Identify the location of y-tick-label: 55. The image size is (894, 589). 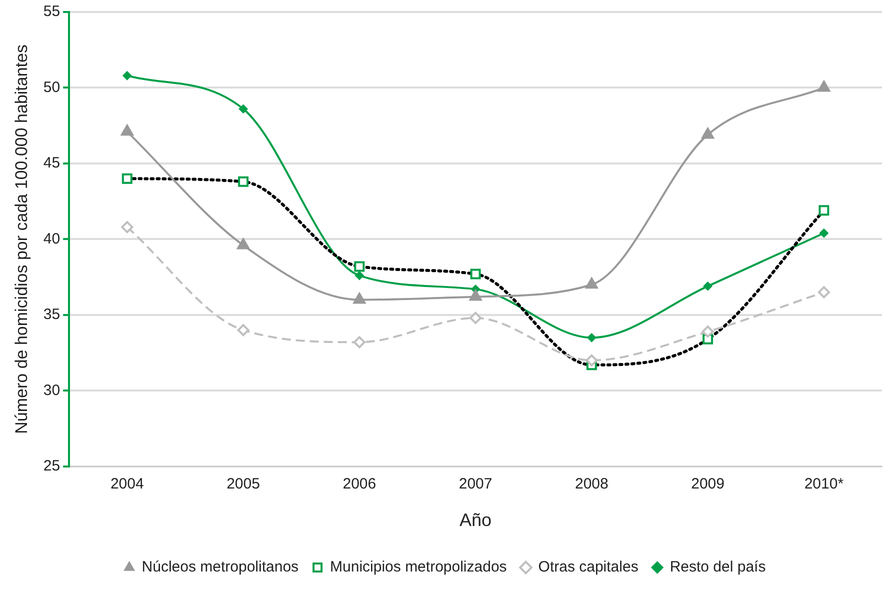
(51, 11).